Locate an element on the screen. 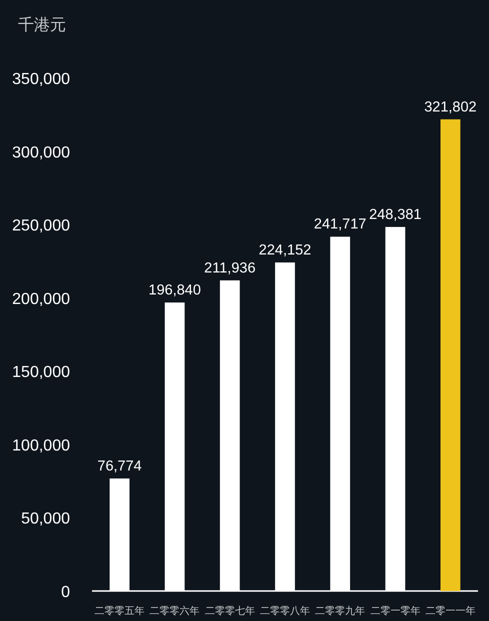 This screenshot has height=621, width=489. data-label: 241,717 is located at coordinates (340, 224).